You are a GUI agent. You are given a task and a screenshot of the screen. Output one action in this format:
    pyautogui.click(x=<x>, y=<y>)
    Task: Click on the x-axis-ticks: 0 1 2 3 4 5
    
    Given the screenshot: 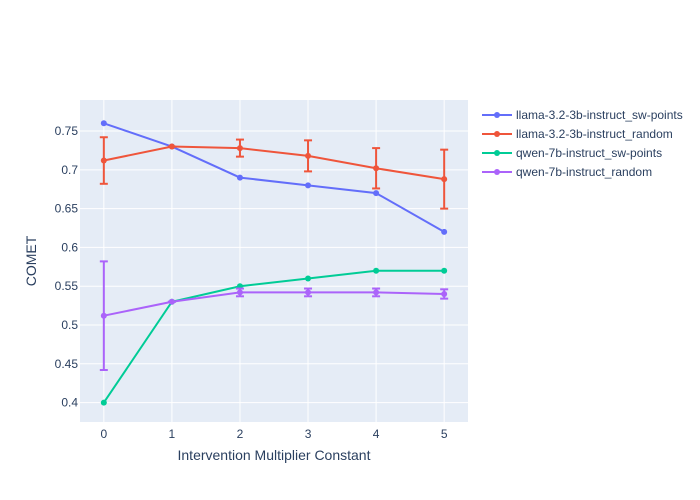 What is the action you would take?
    pyautogui.click(x=273, y=434)
    